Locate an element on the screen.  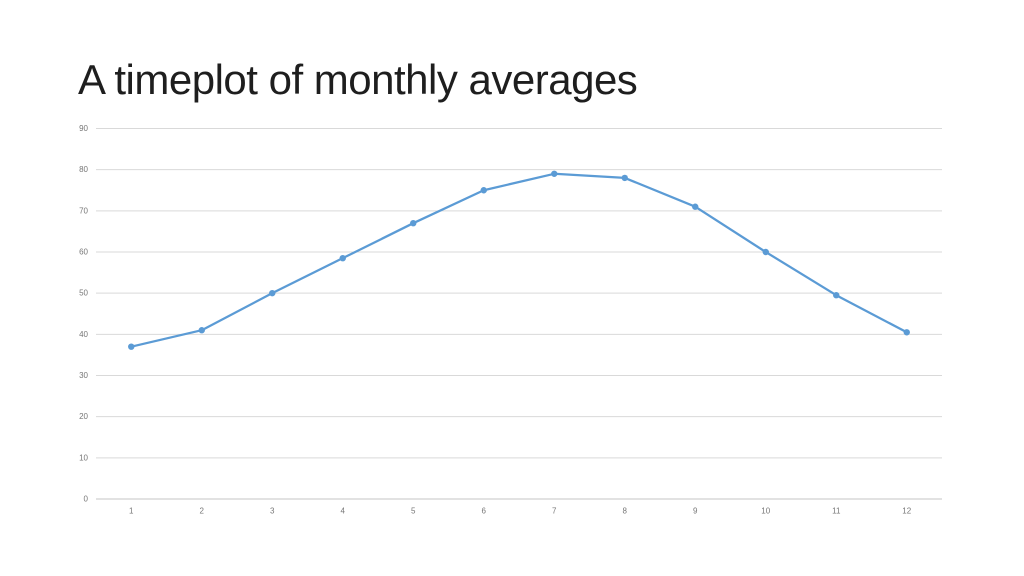
x-tick-label: 2 is located at coordinates (202, 511).